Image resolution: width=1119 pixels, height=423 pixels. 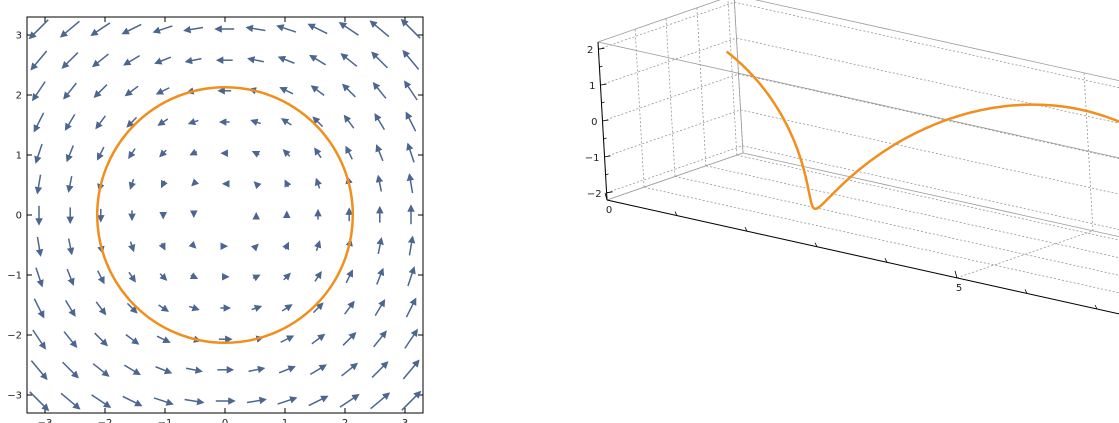 I want to click on x-tick-label: 3, so click(x=405, y=420).